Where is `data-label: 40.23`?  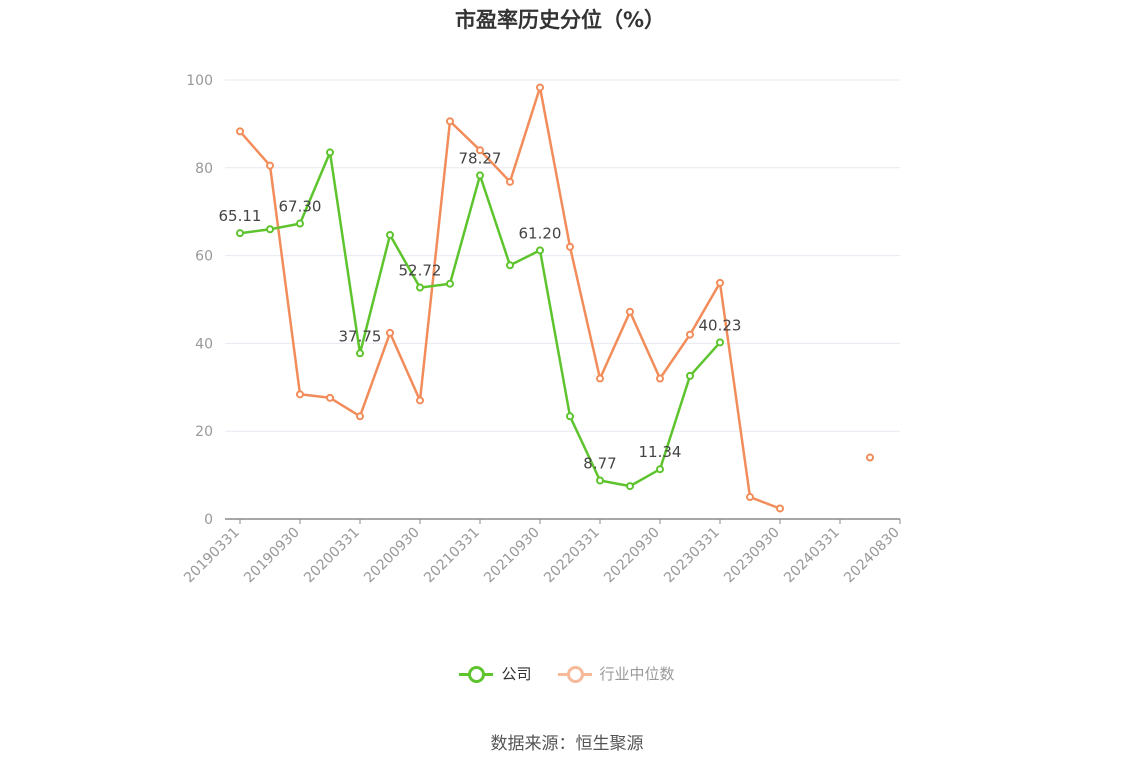
data-label: 40.23 is located at coordinates (720, 325).